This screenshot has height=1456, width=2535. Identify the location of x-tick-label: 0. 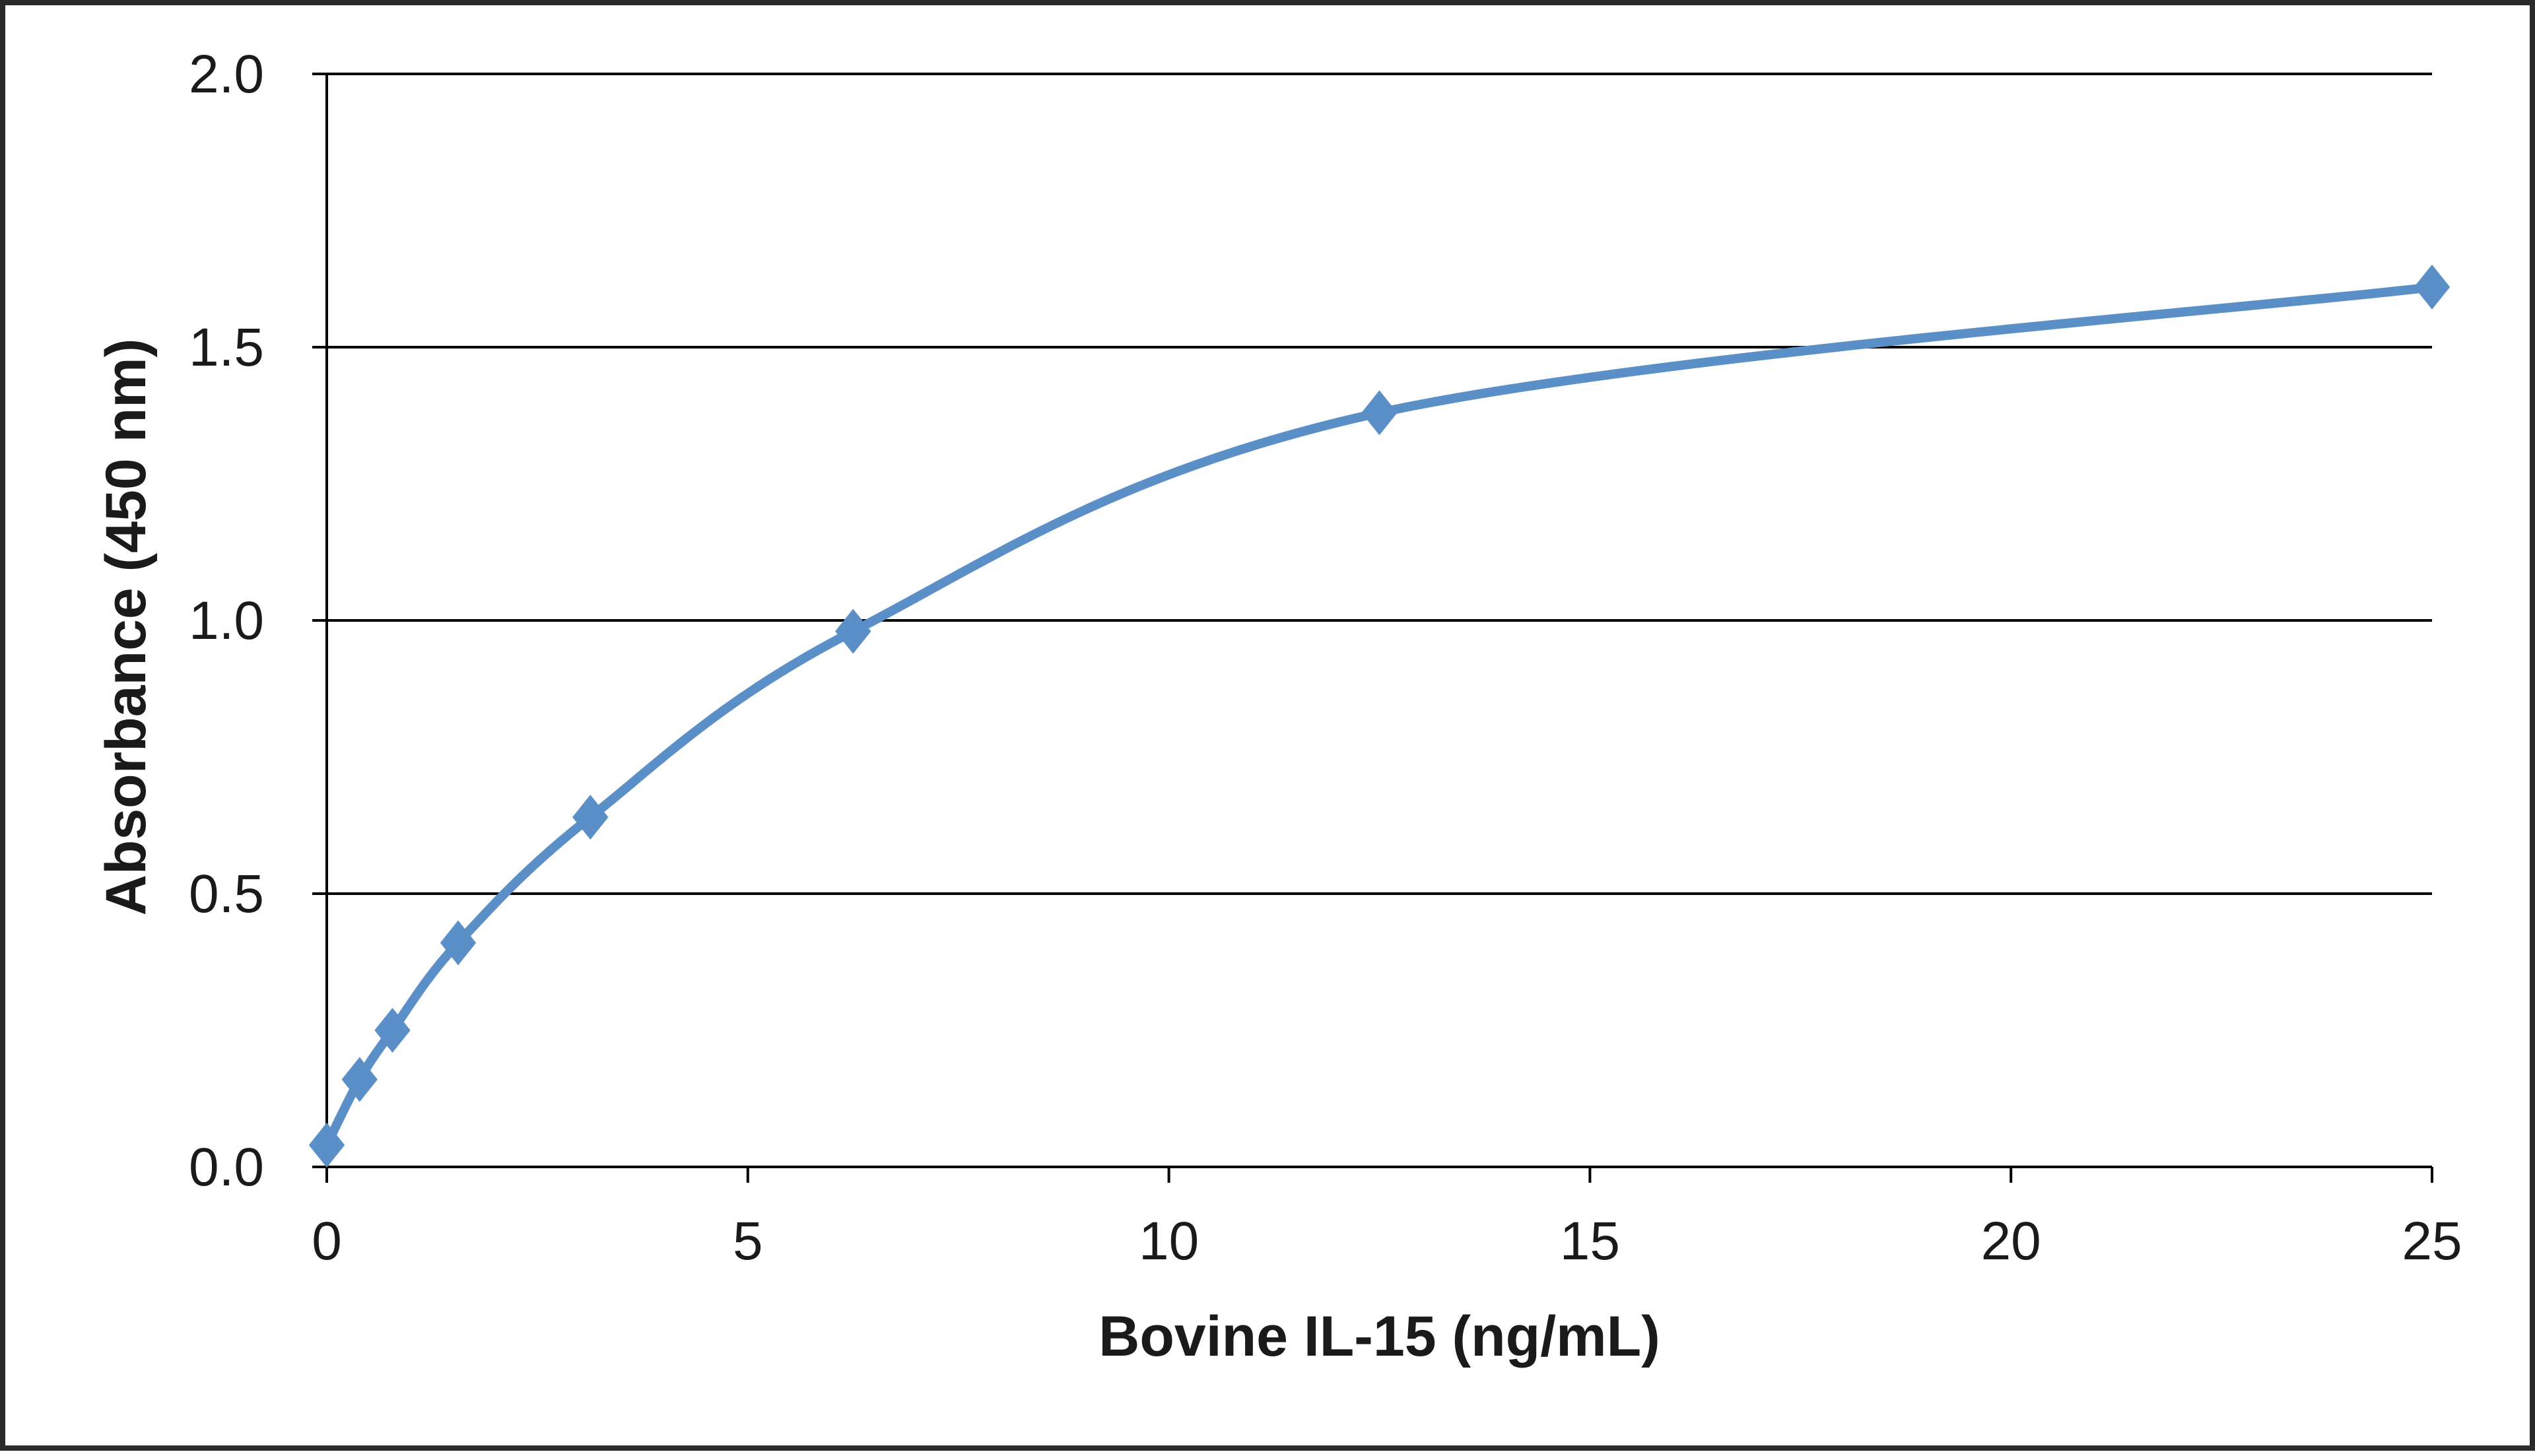
(327, 1241).